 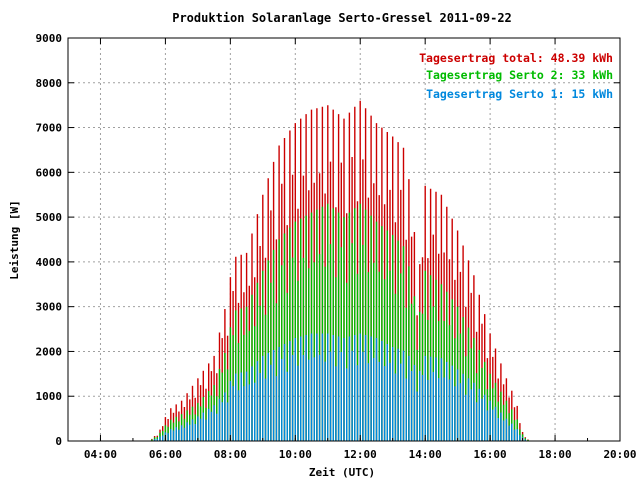 I want to click on y-tick-label: 5000, so click(x=49, y=217).